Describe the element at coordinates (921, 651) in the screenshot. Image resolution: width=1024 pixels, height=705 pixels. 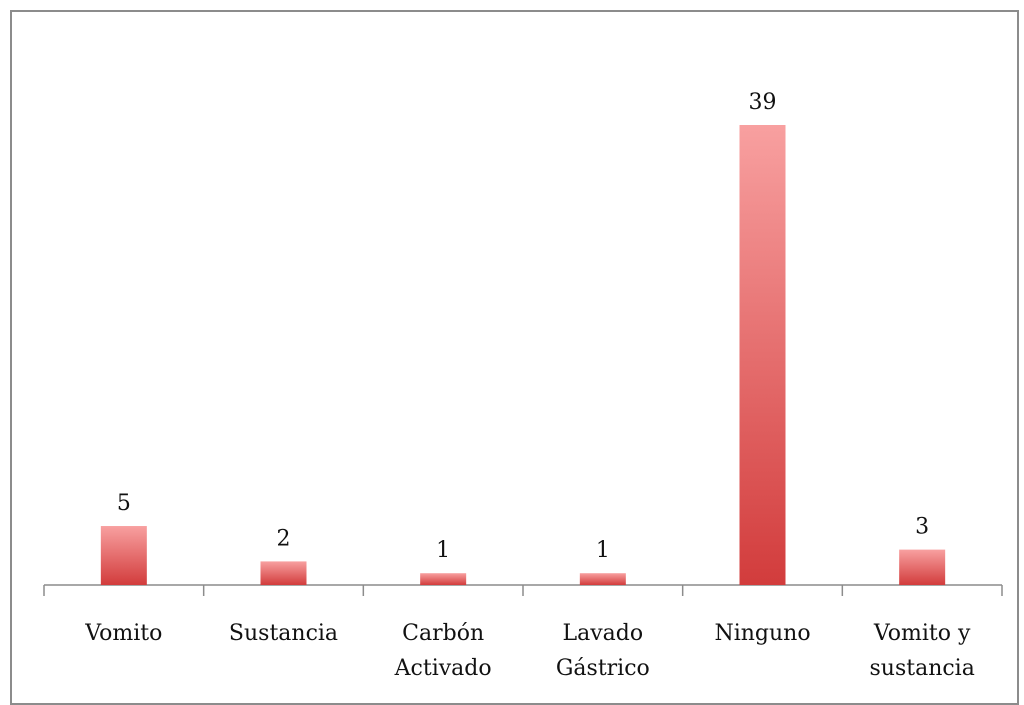
I see `x-tick-label: Vomito y sustancia` at that location.